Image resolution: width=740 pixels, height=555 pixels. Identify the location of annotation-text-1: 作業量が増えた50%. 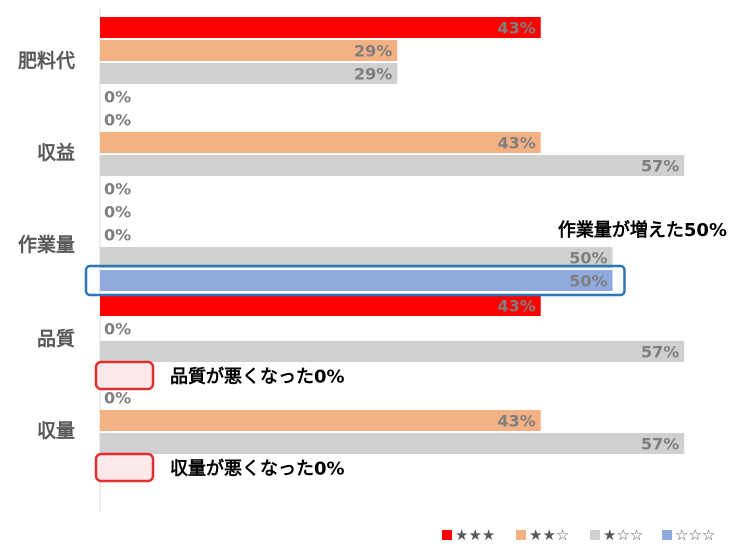
(642, 230).